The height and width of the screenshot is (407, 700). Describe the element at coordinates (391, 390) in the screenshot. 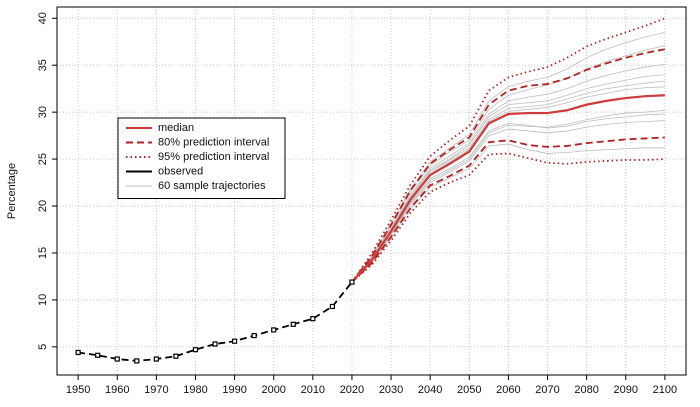

I see `x-tick-label: 2030` at that location.